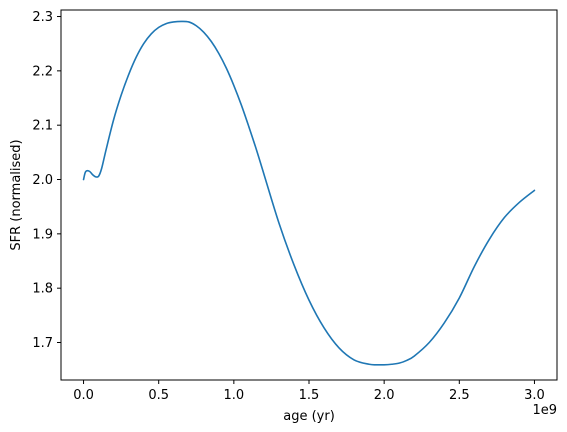 The width and height of the screenshot is (567, 432). What do you see at coordinates (83, 395) in the screenshot?
I see `x-tick-label: 0.0` at bounding box center [83, 395].